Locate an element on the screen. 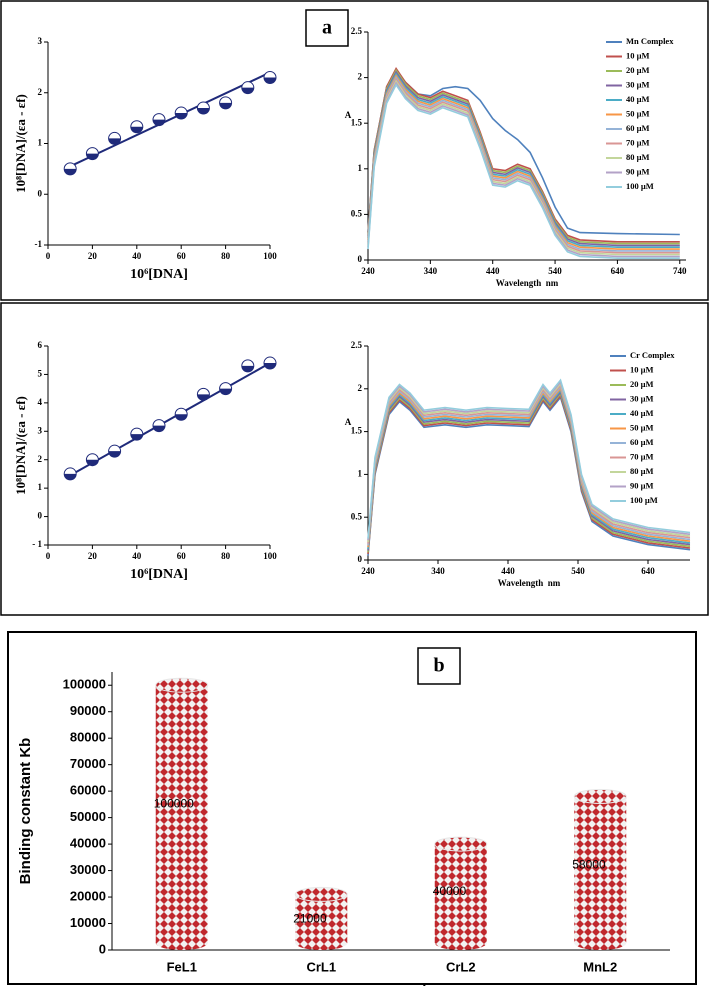  y-axis-label: A is located at coordinates (348, 115).